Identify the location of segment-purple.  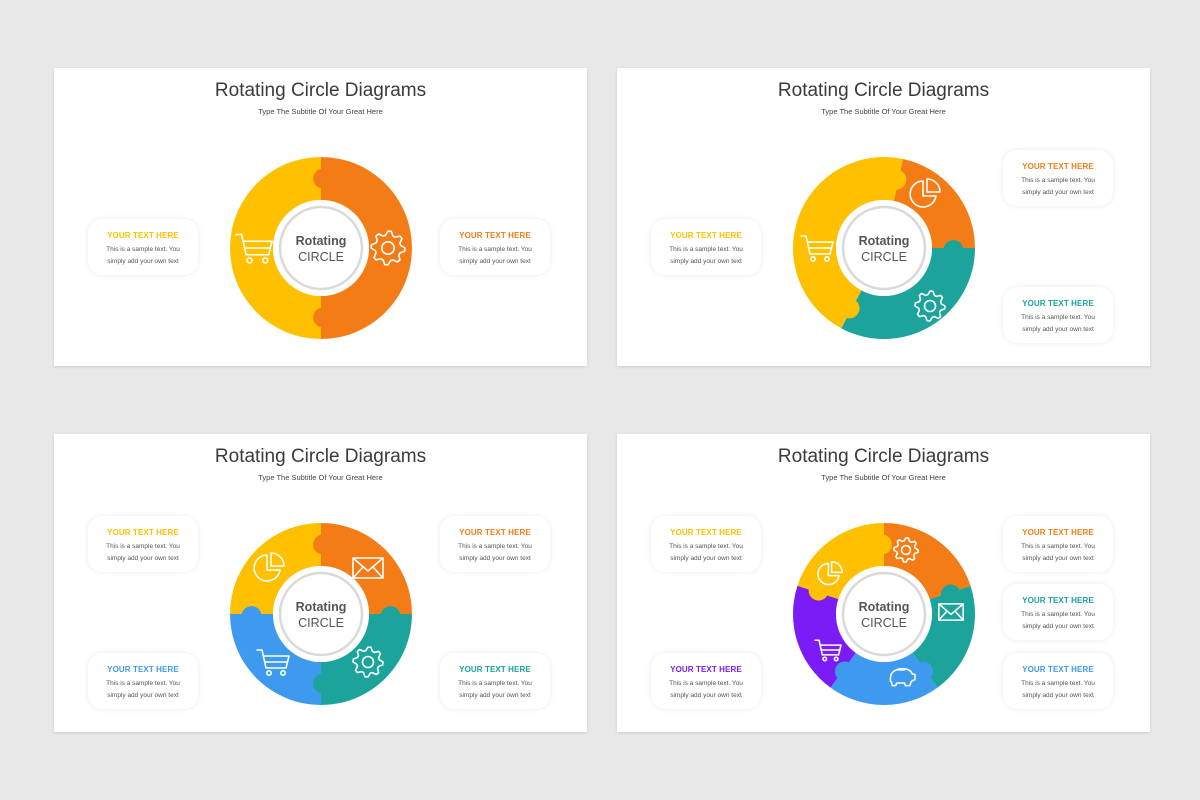
(824, 636).